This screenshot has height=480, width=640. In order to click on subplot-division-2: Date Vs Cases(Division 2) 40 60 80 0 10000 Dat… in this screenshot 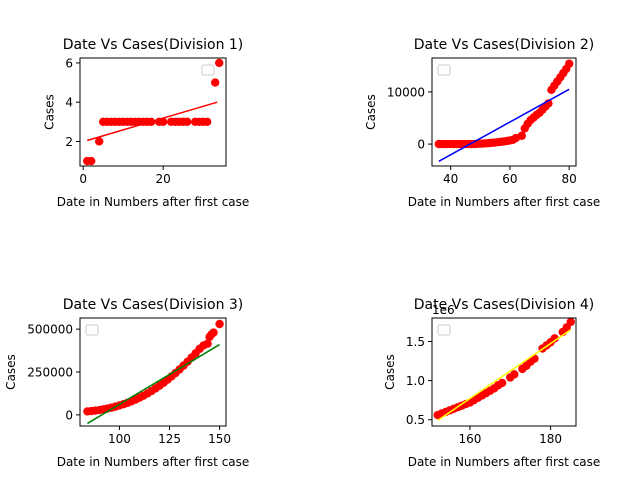, I will do `click(482, 123)`.